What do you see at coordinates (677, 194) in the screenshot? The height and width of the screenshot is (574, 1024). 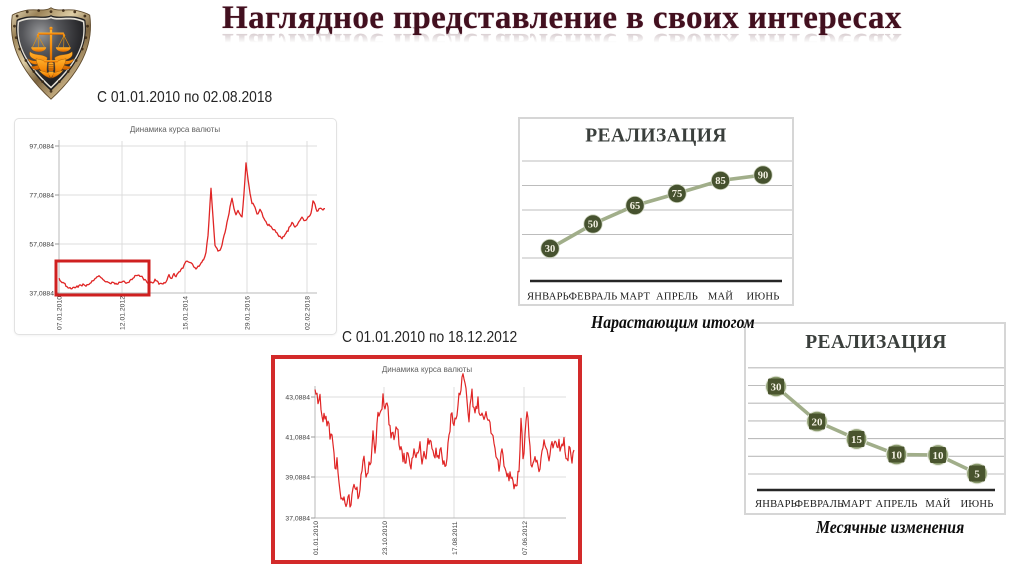 I see `svg-text: 75` at bounding box center [677, 194].